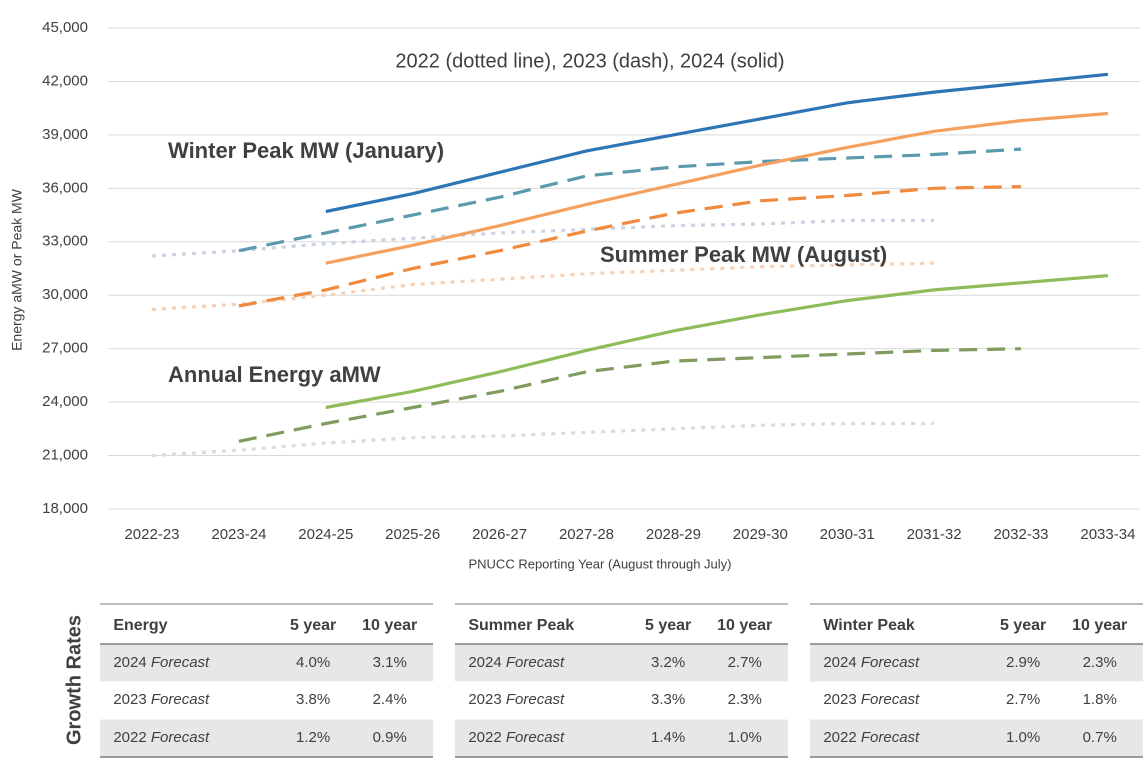 The height and width of the screenshot is (763, 1145). I want to click on x-tick-label: 2028-29, so click(673, 534).